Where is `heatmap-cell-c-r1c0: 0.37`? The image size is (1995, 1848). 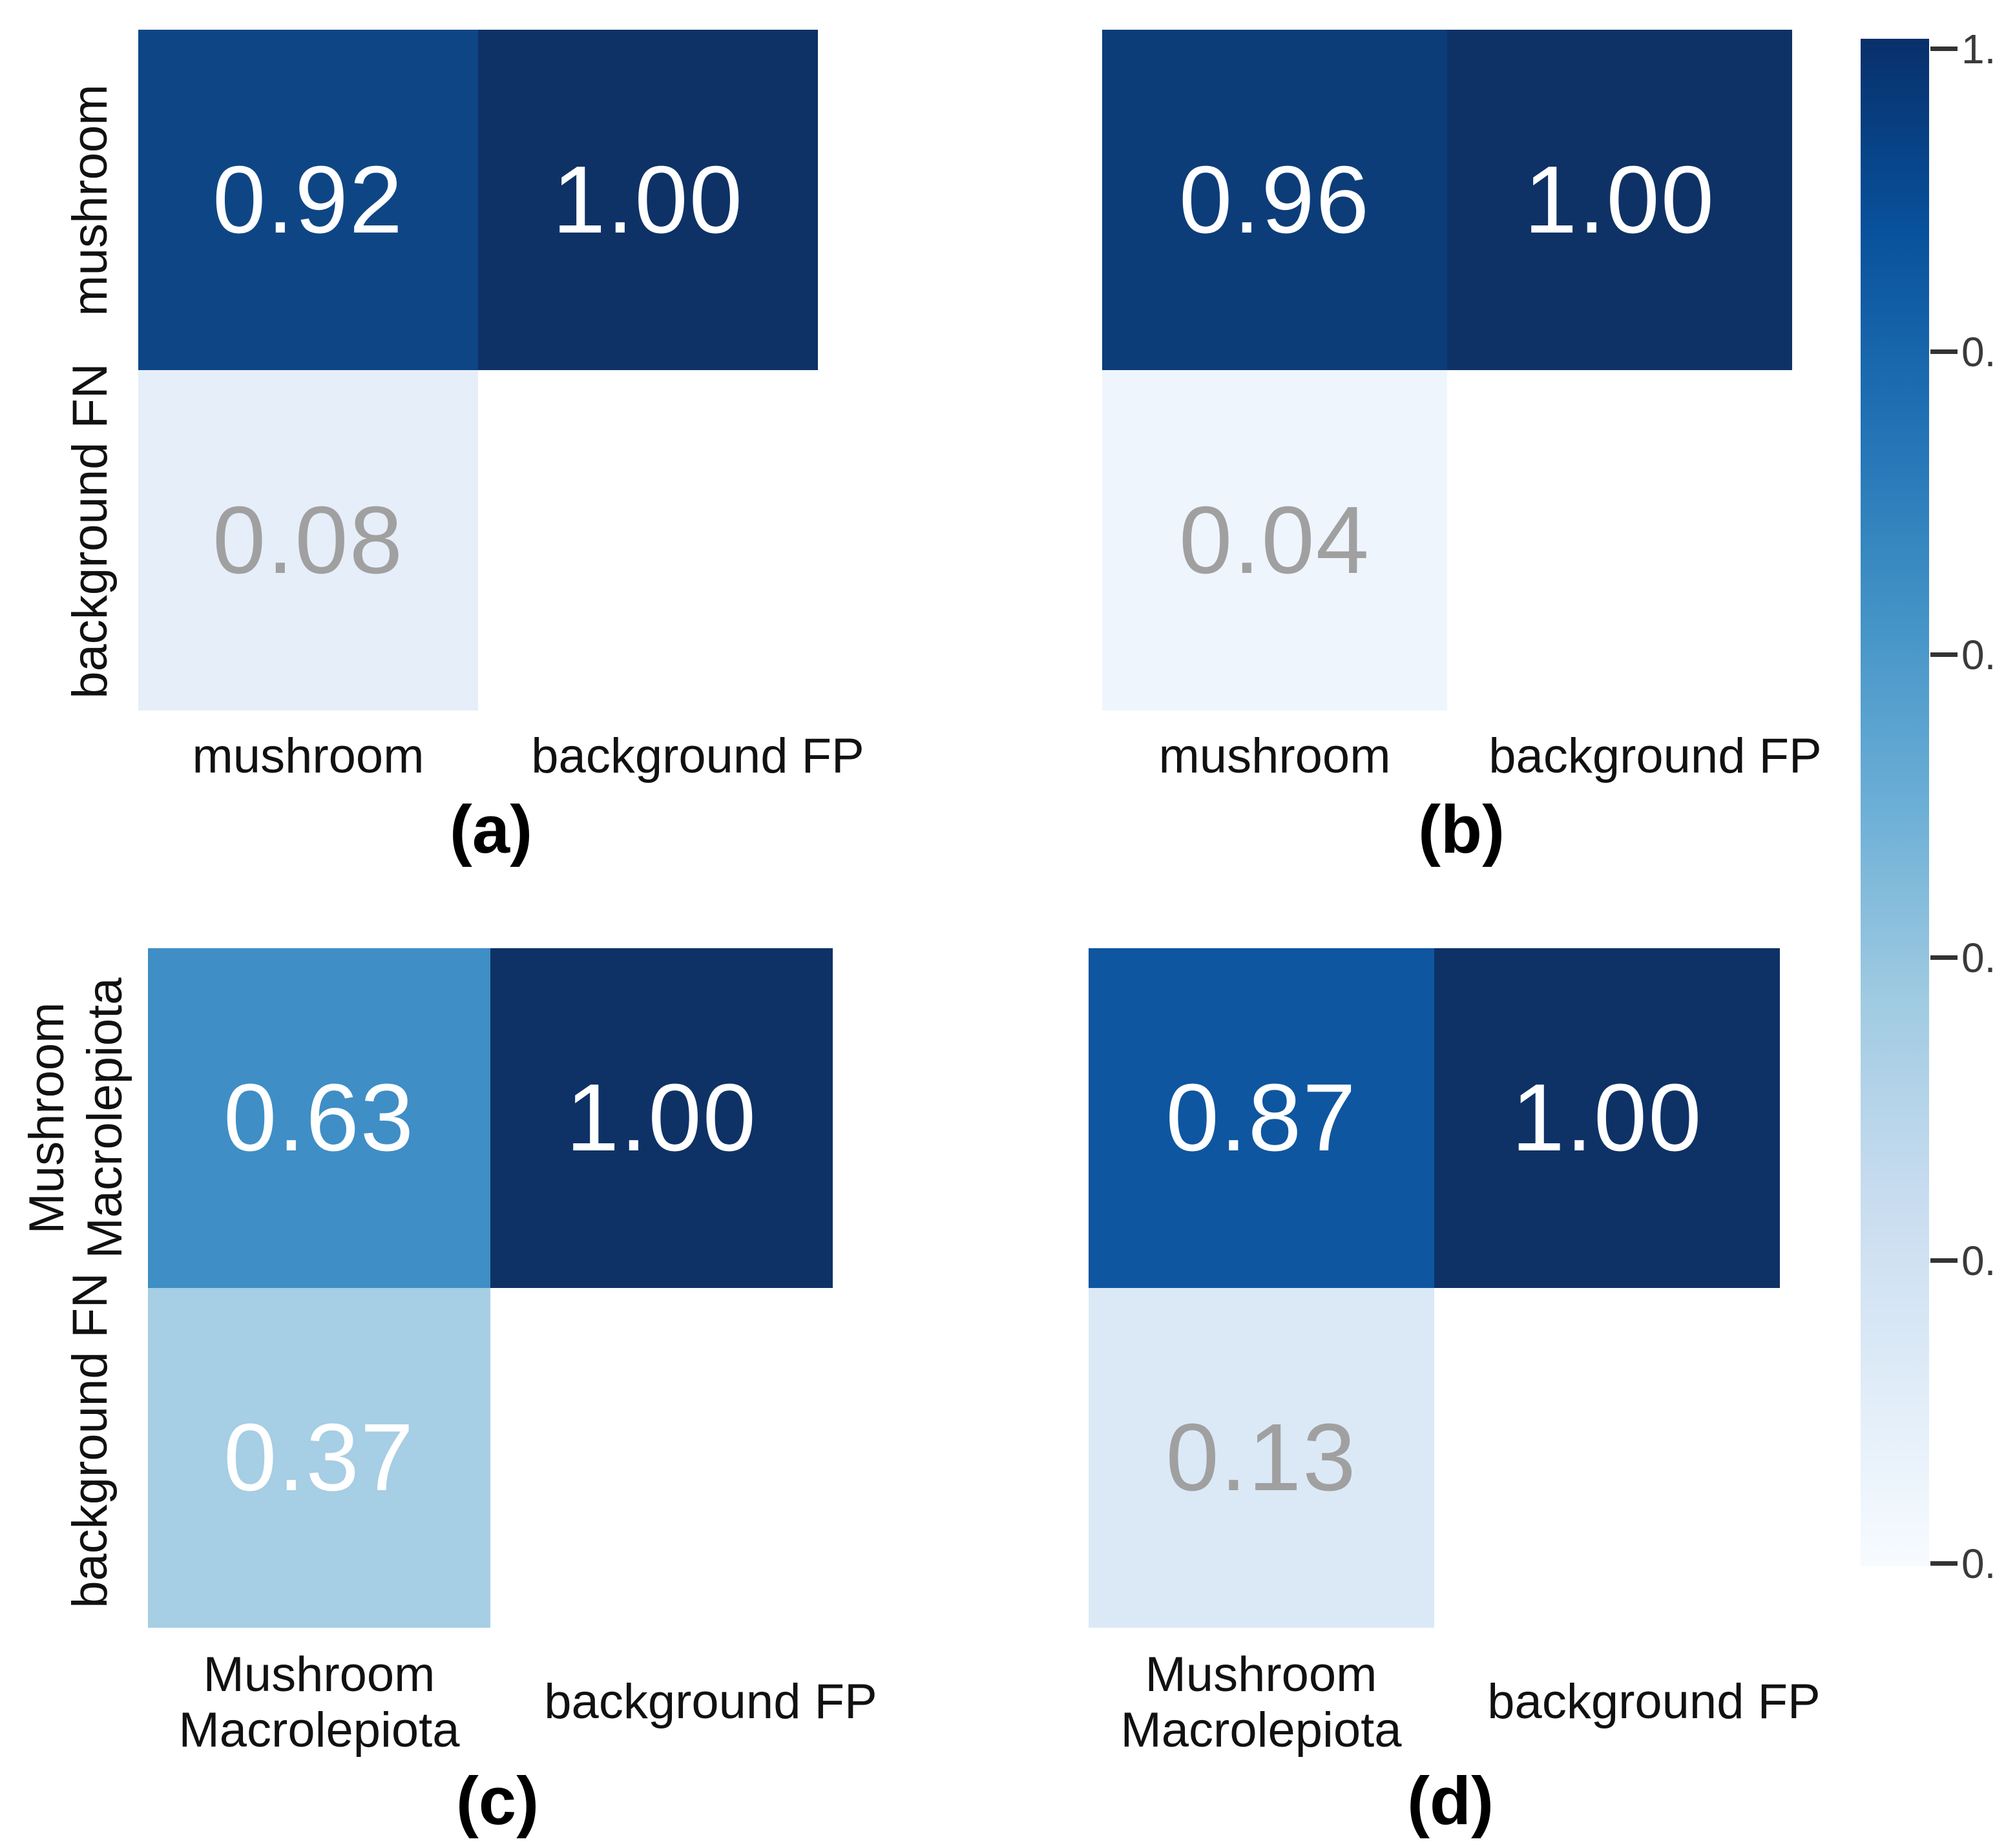 heatmap-cell-c-r1c0: 0.37 is located at coordinates (319, 1458).